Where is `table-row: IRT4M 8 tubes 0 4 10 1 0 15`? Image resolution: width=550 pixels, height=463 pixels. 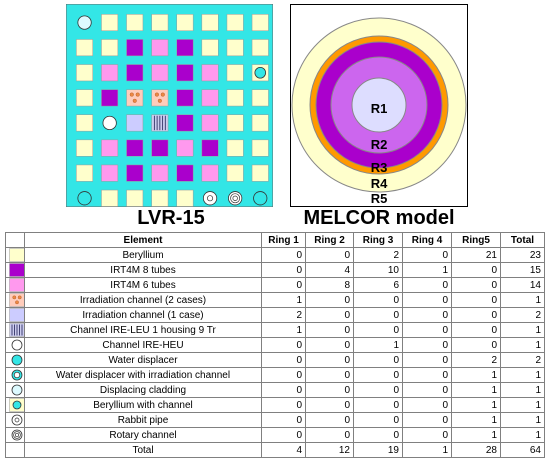 table-row: IRT4M 8 tubes 0 4 10 1 0 15 is located at coordinates (275, 270).